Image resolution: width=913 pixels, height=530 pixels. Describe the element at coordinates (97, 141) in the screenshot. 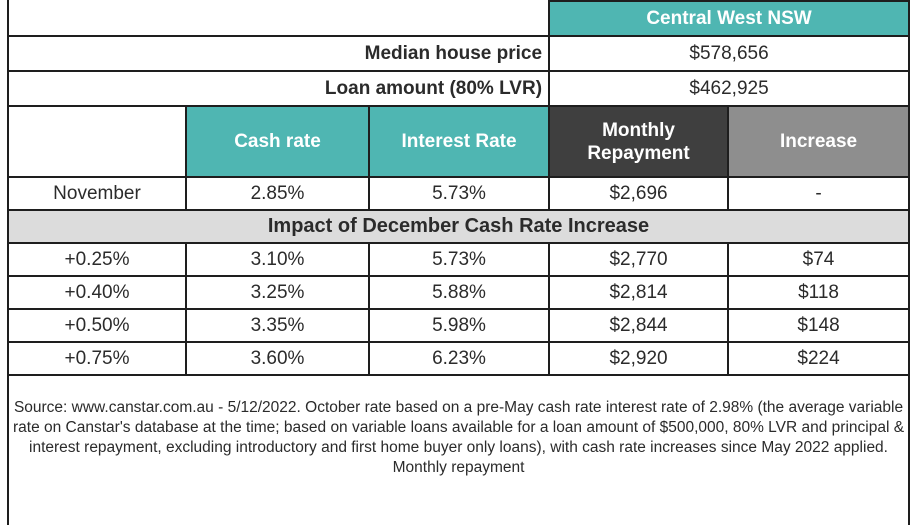

I see `header-blank-cell` at that location.